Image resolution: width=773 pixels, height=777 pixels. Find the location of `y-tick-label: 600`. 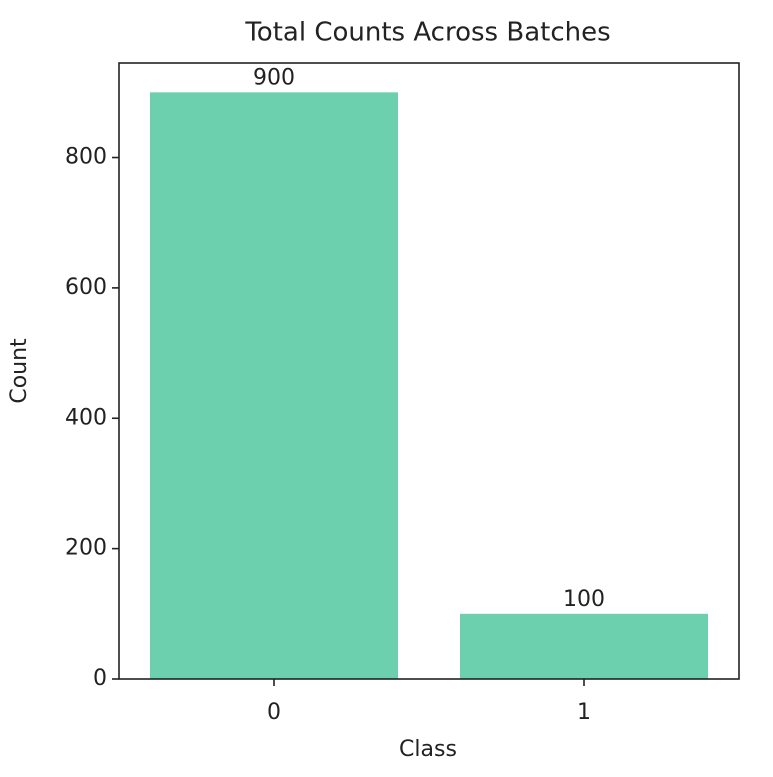

y-tick-label: 600 is located at coordinates (86, 287).